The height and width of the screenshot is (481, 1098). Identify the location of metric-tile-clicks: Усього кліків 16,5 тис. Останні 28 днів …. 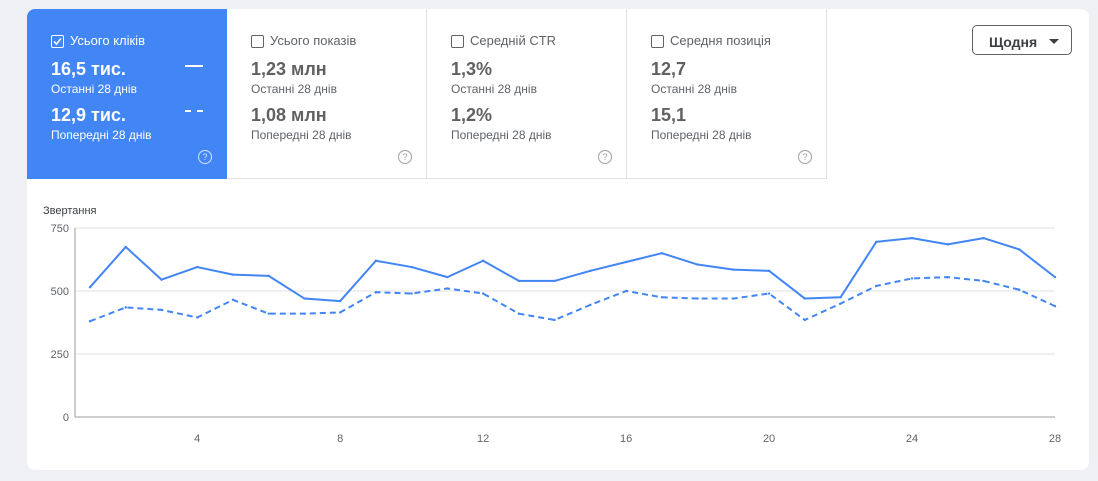
(127, 94).